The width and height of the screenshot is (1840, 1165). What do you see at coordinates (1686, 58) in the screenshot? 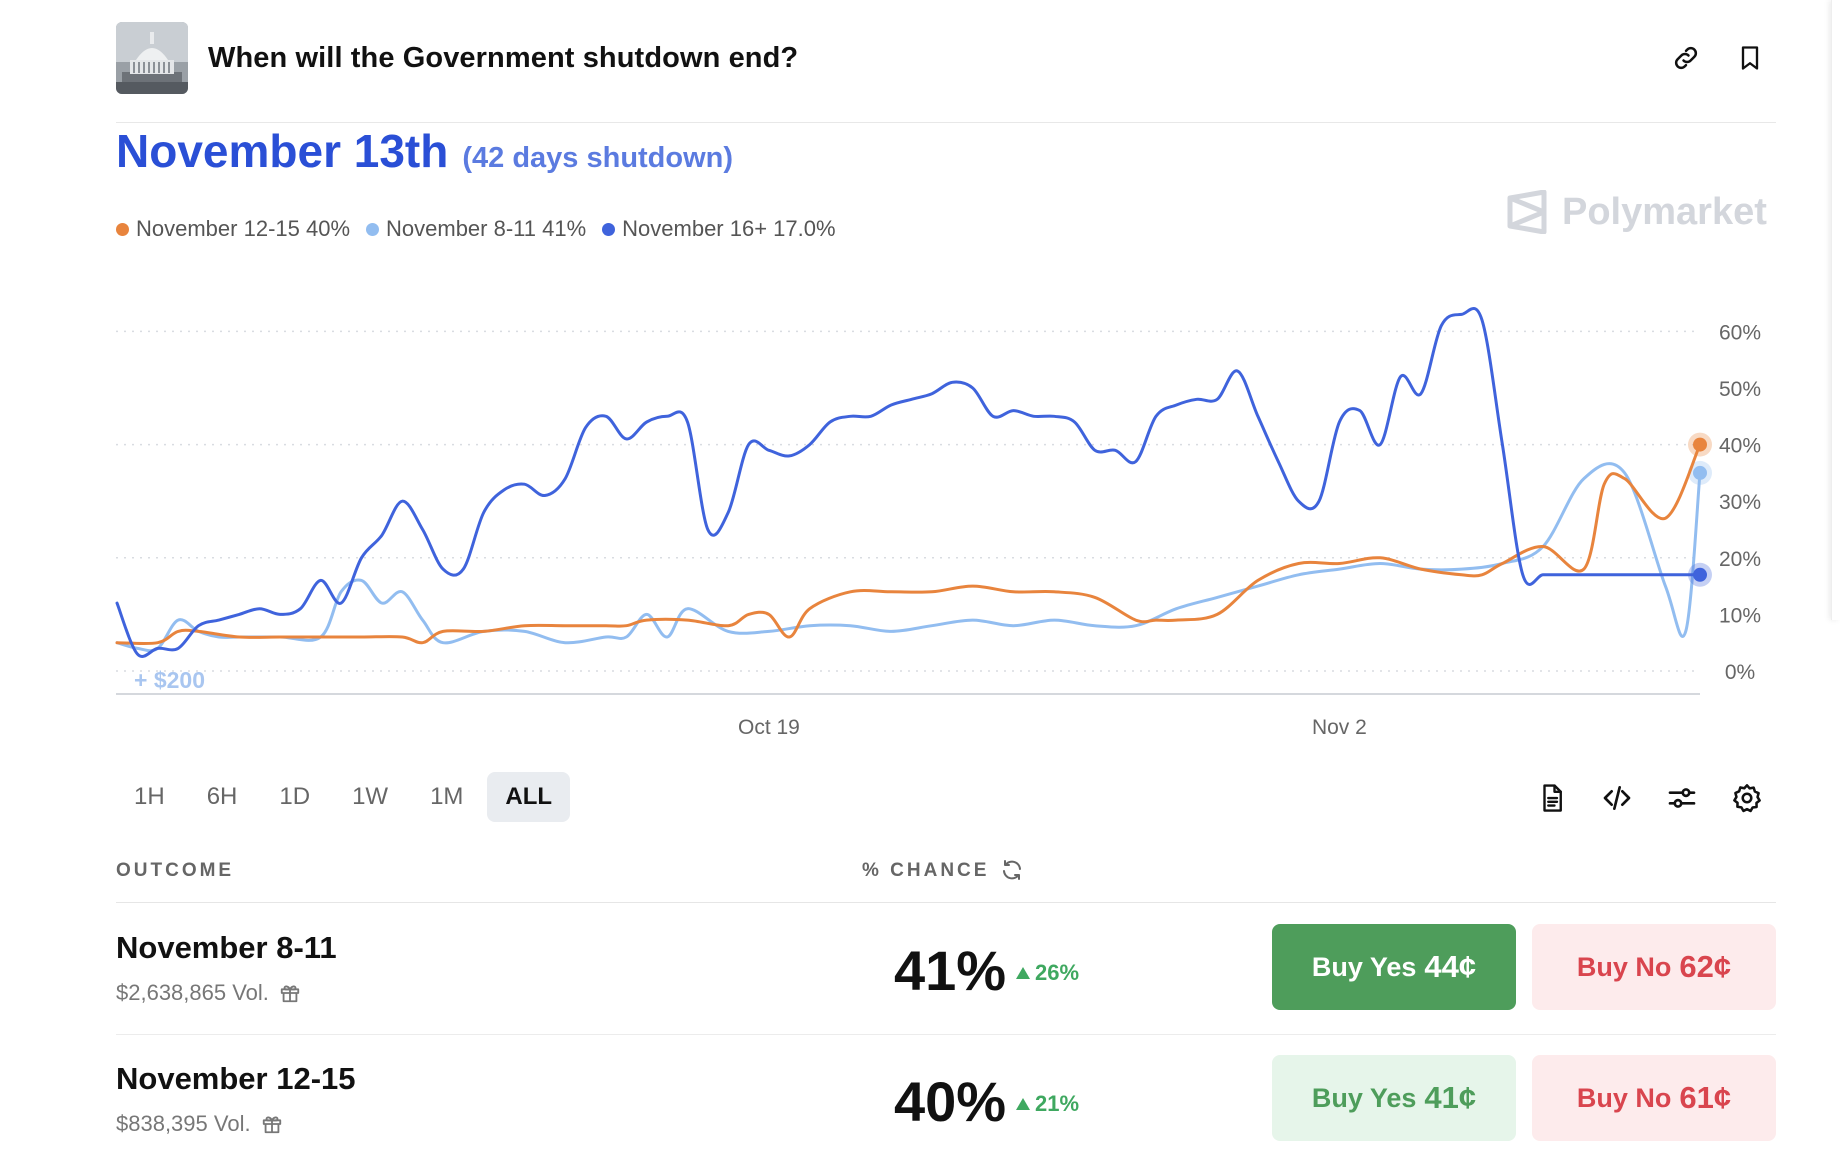
I see `link-icon` at bounding box center [1686, 58].